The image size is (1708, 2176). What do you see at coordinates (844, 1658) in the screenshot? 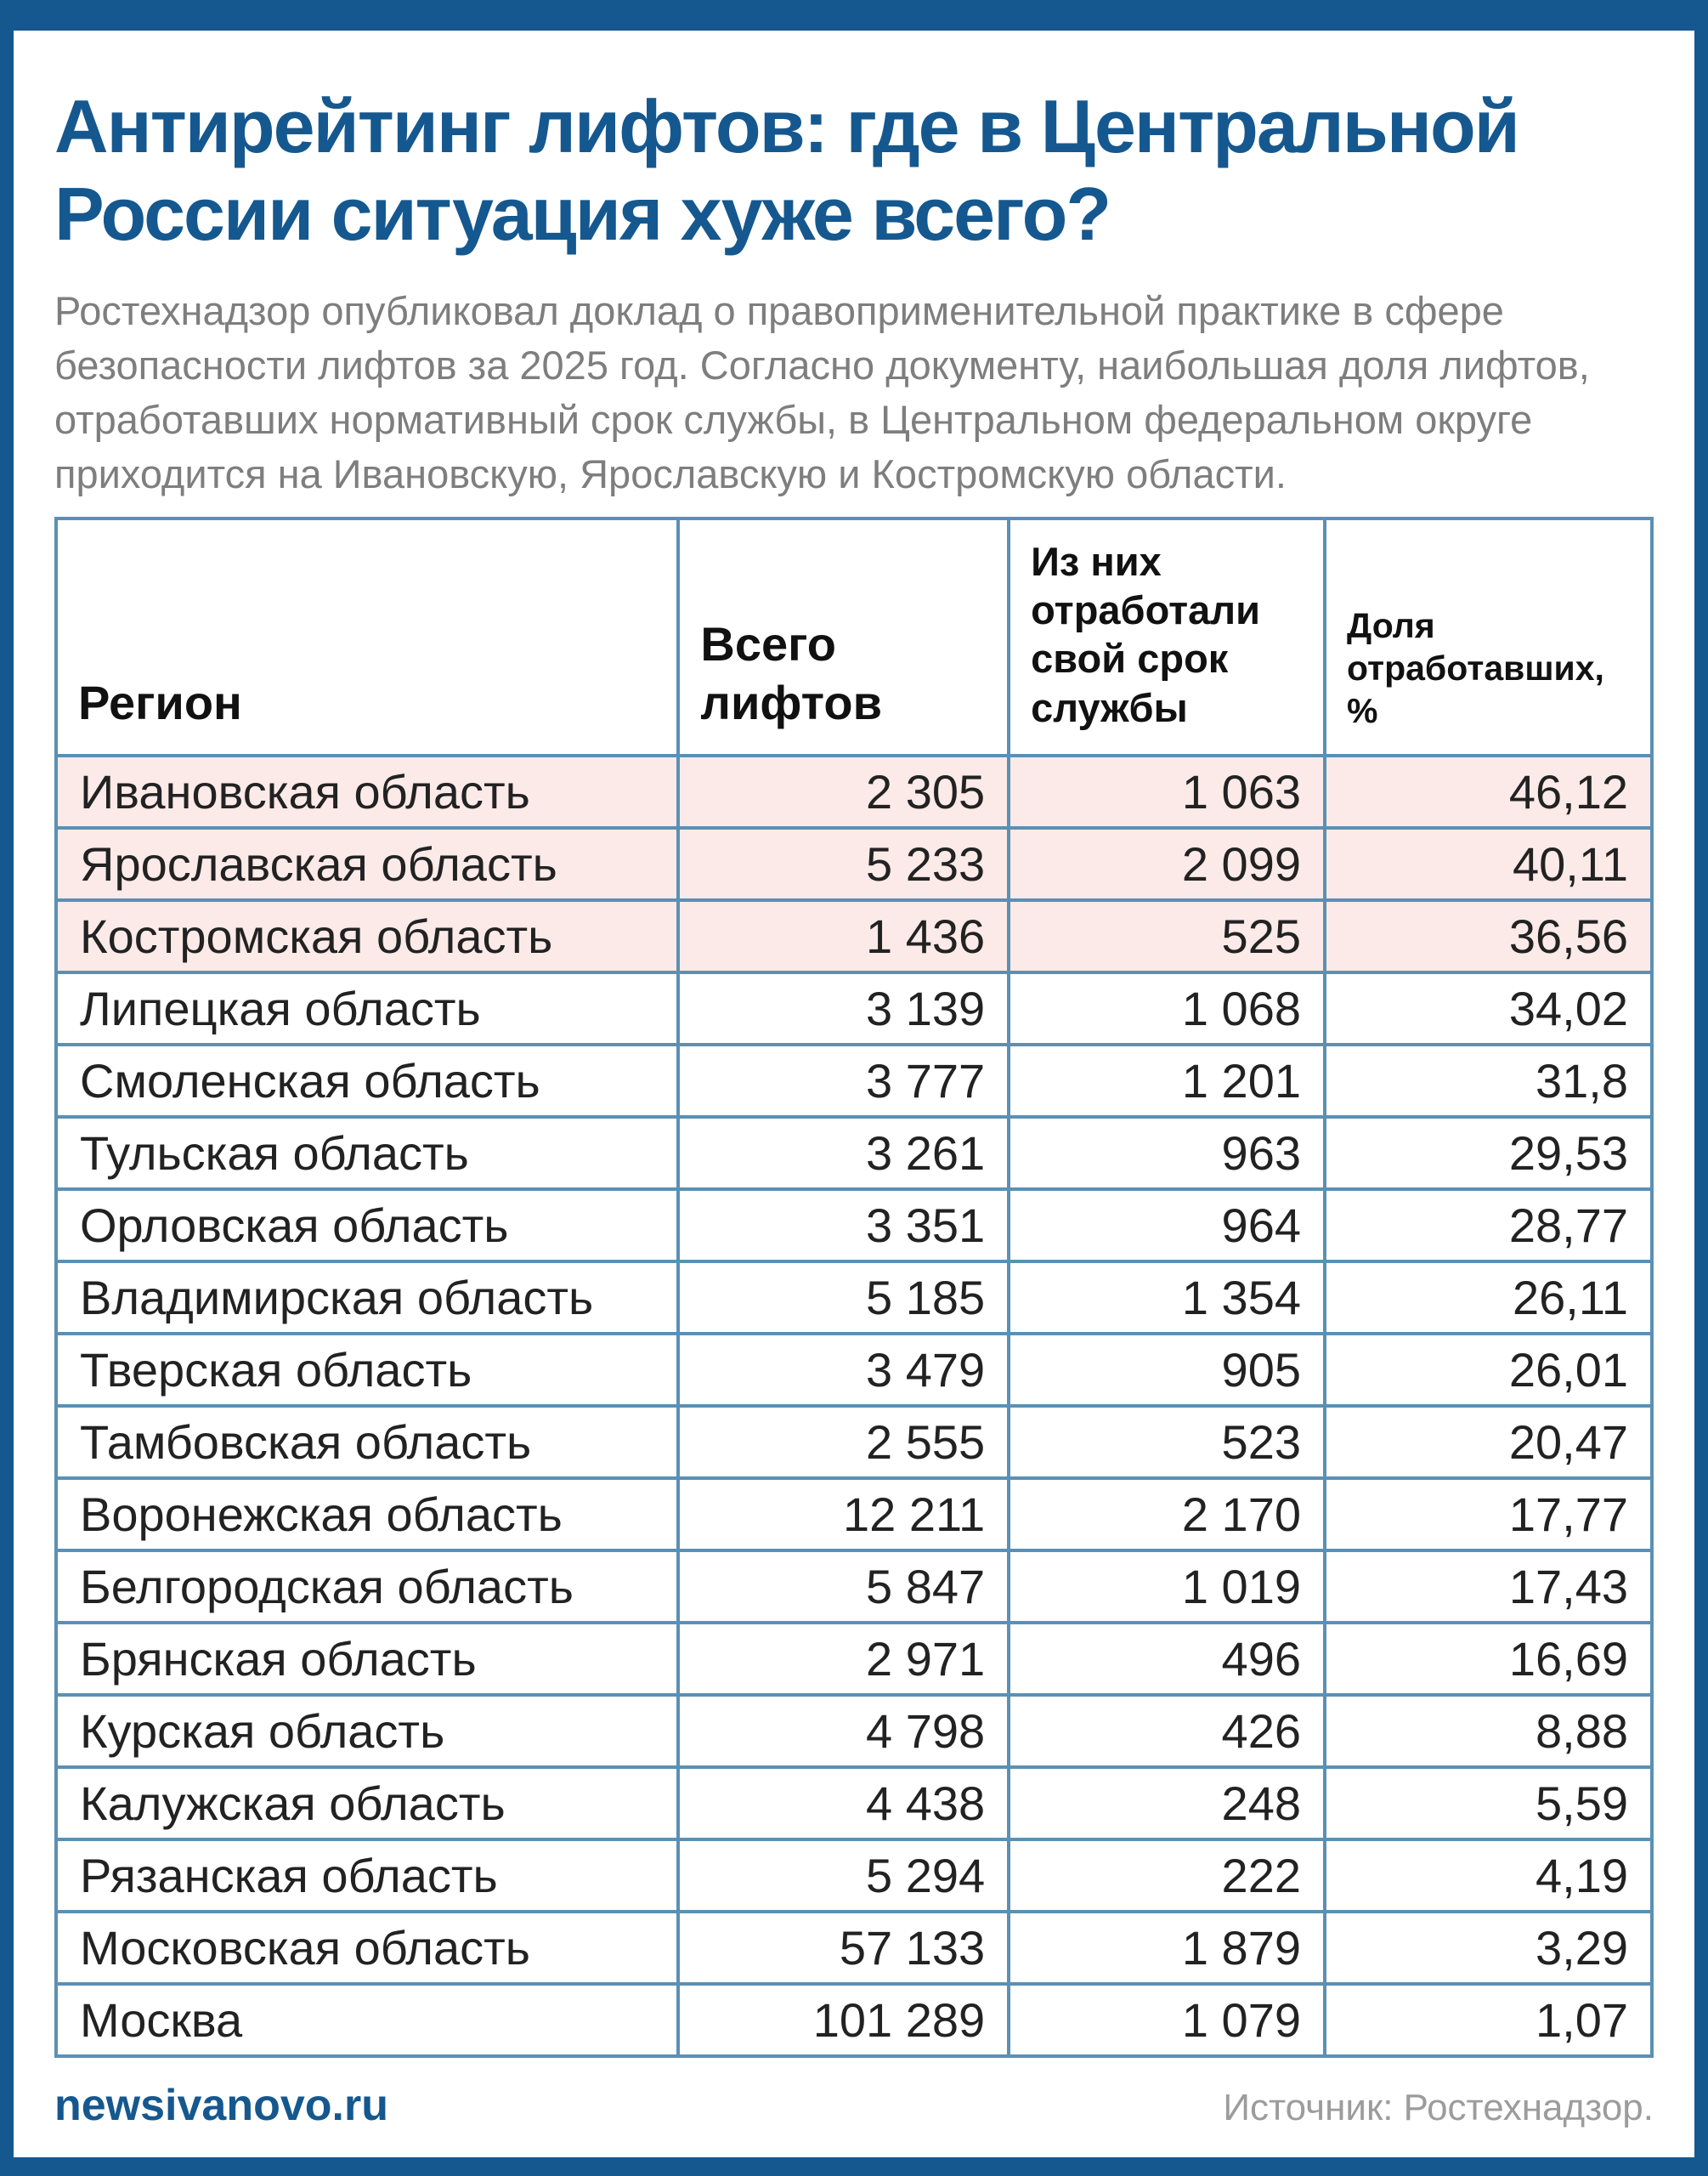
I see `total-cell: 2 971` at bounding box center [844, 1658].